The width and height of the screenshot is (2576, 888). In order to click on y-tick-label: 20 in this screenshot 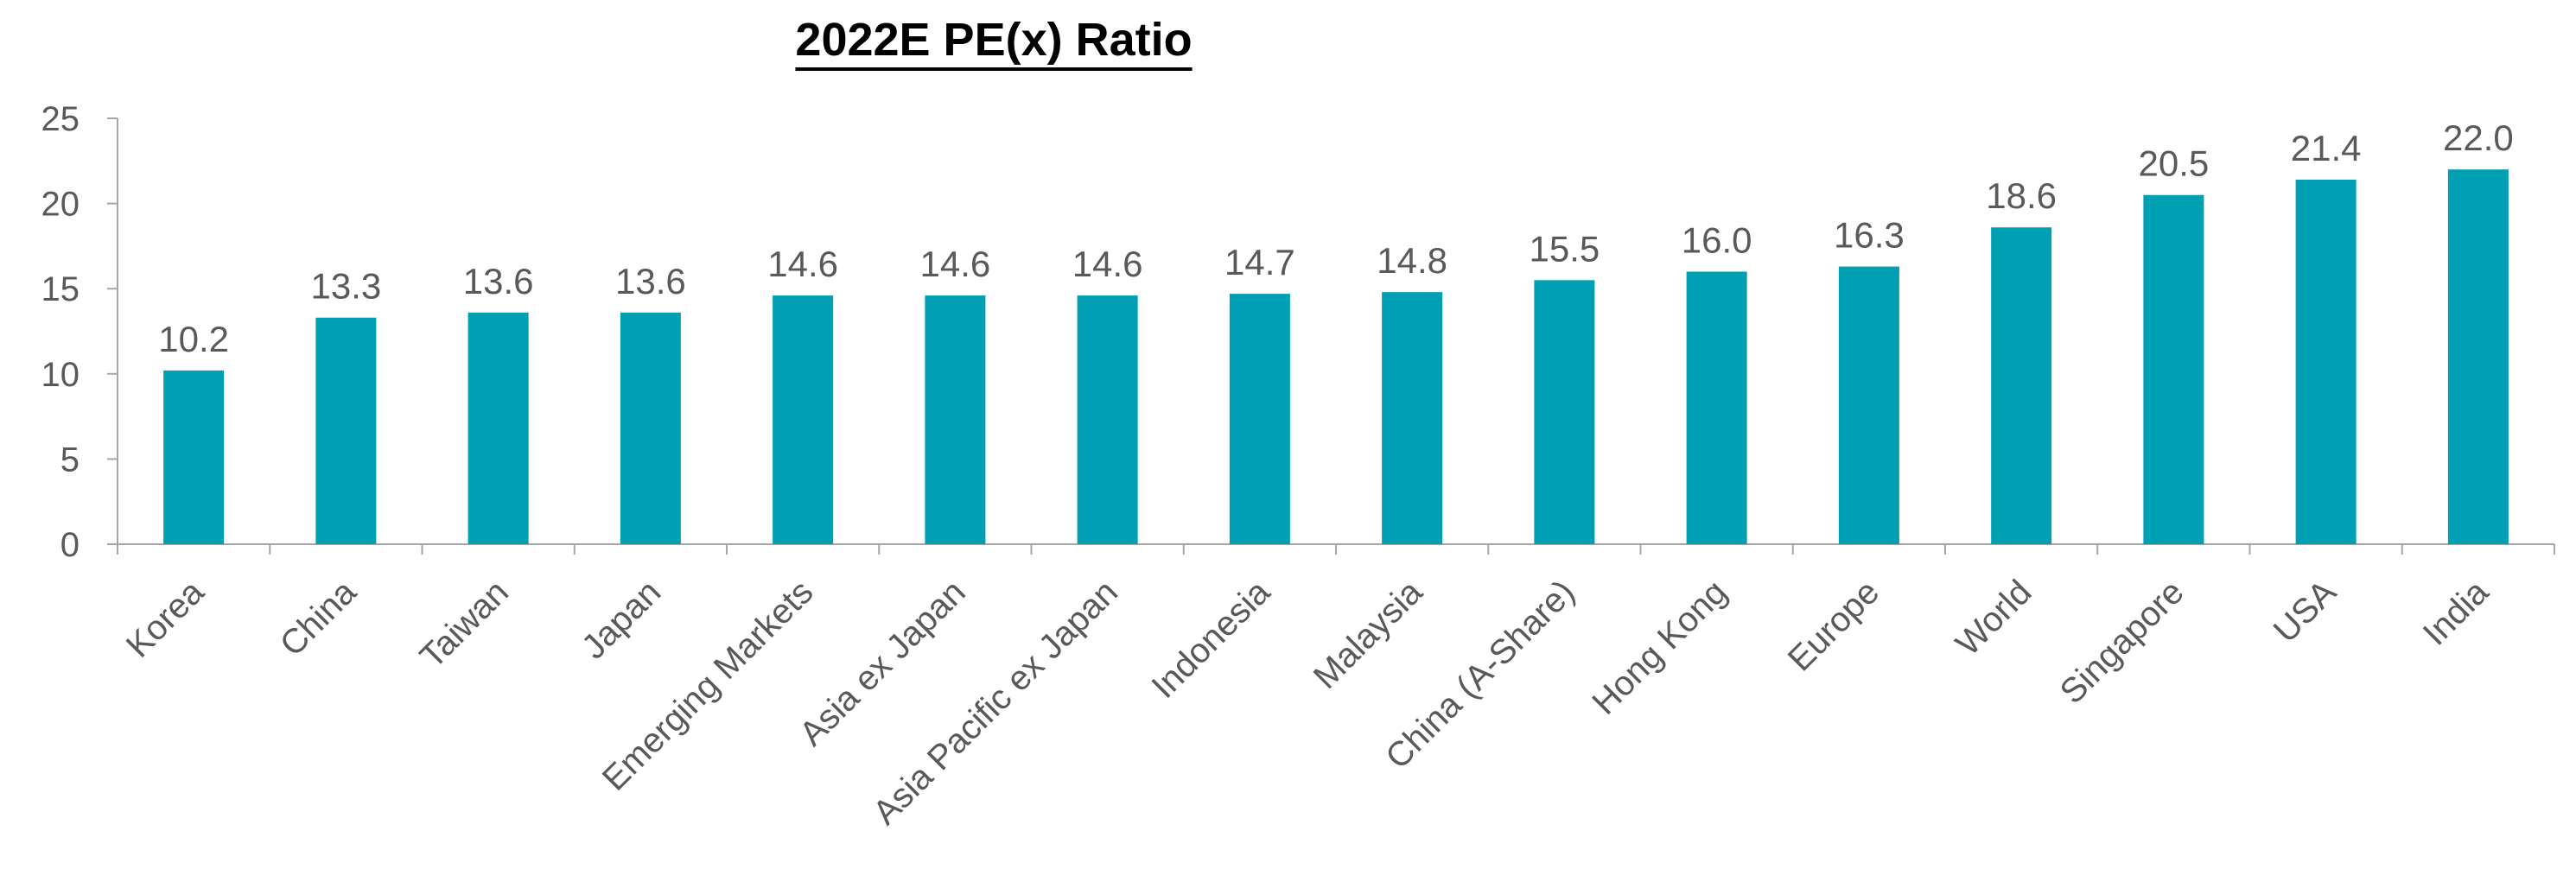, I will do `click(60, 205)`.